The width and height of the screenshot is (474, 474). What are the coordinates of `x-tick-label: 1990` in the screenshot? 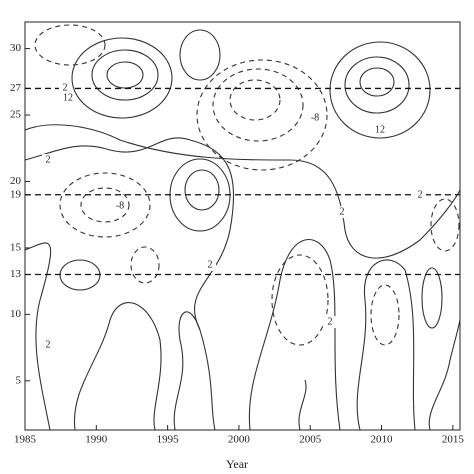 It's located at (96, 440).